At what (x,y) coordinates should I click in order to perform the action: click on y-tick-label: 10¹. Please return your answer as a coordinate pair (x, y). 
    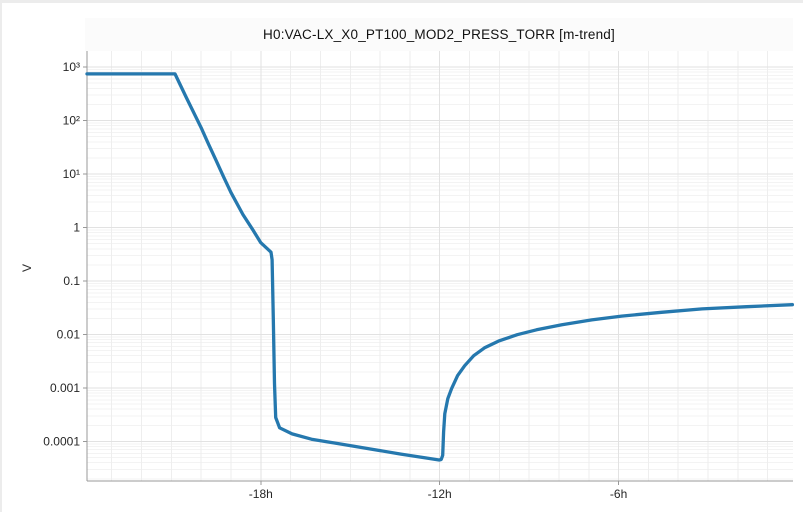
    Looking at the image, I should click on (71, 174).